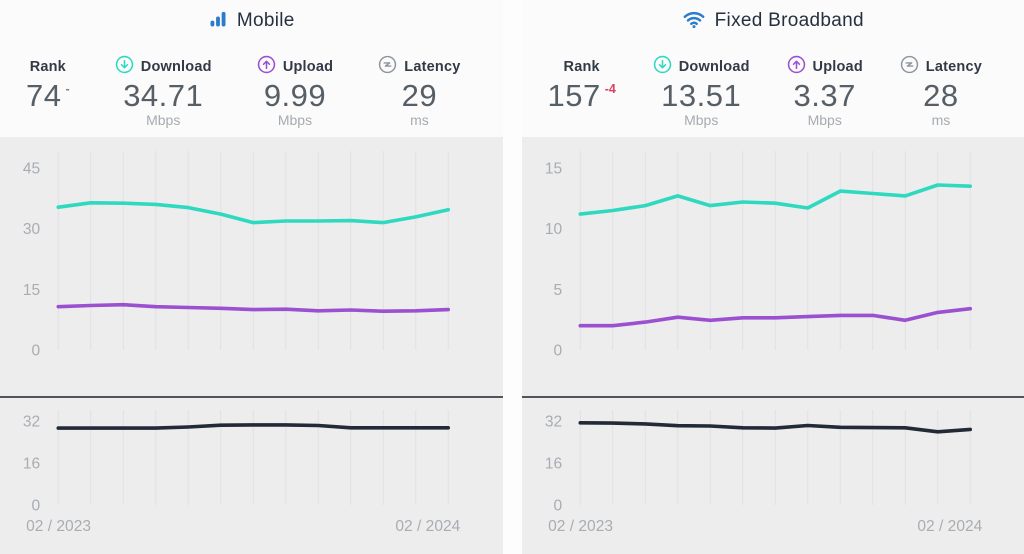 Image resolution: width=1024 pixels, height=554 pixels. I want to click on svg-text: 5, so click(557, 290).